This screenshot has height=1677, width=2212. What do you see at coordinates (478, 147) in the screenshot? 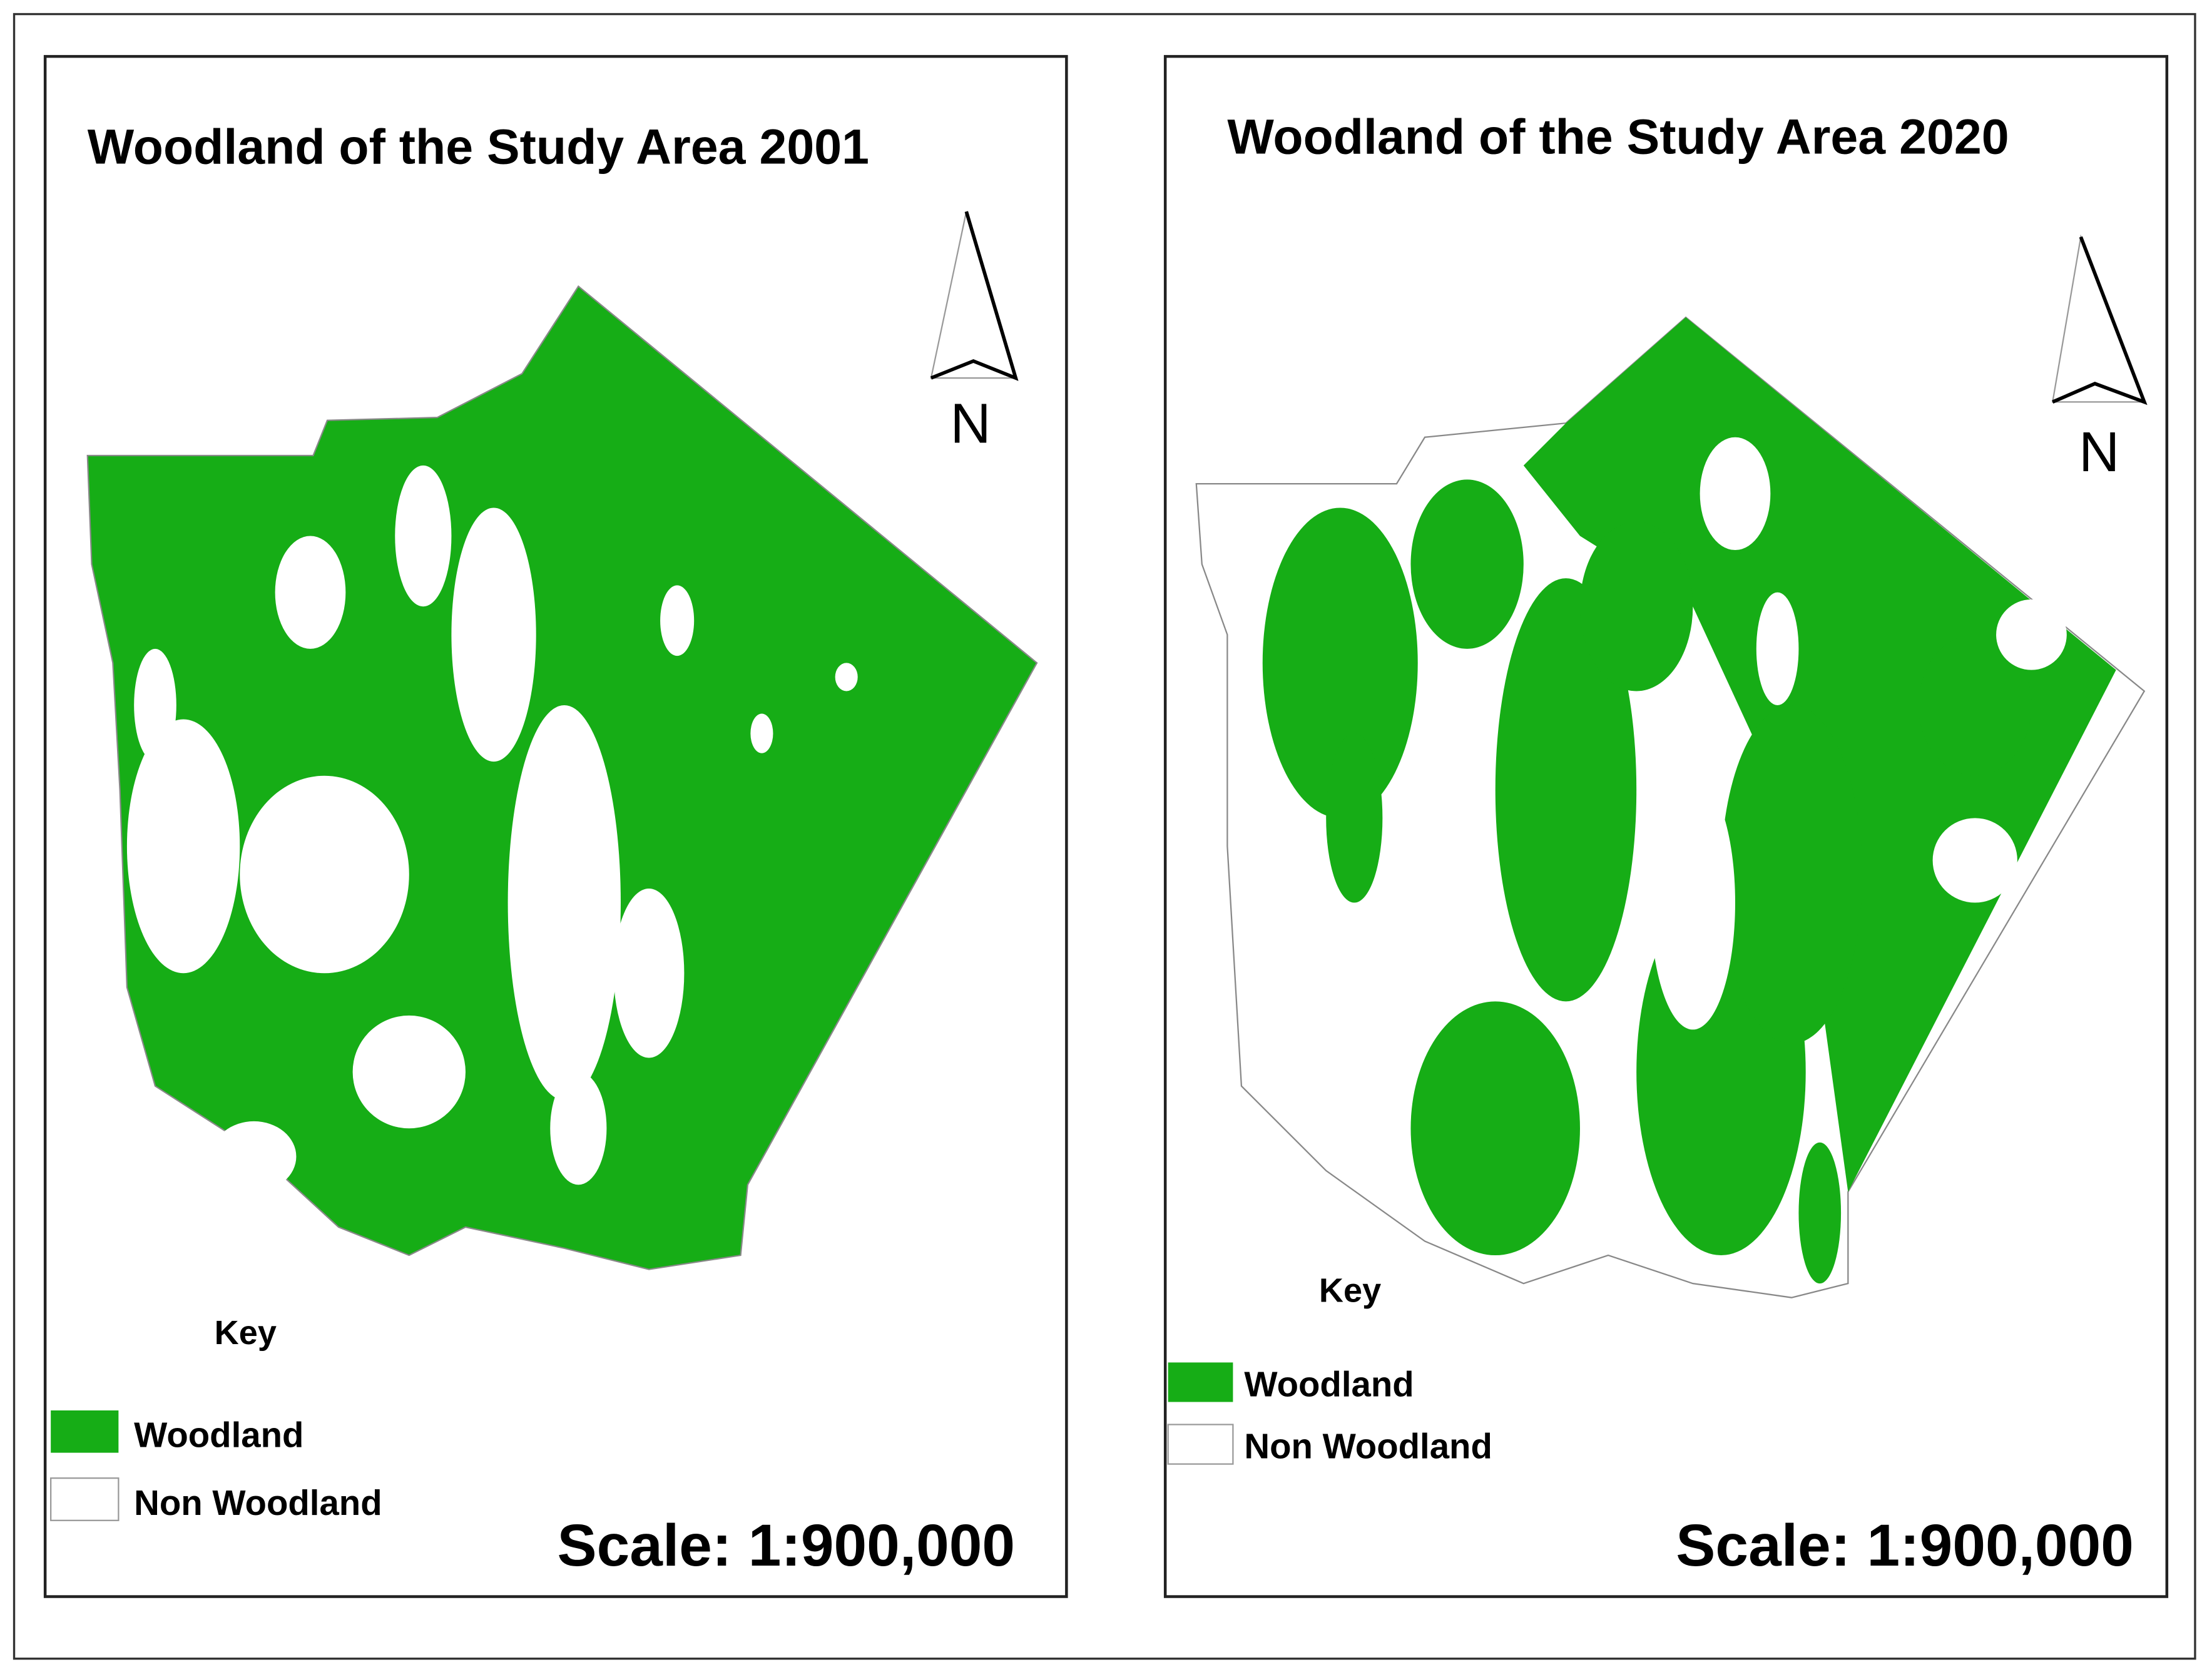
I see `panel-title: Woodland of the Study Area 2001` at bounding box center [478, 147].